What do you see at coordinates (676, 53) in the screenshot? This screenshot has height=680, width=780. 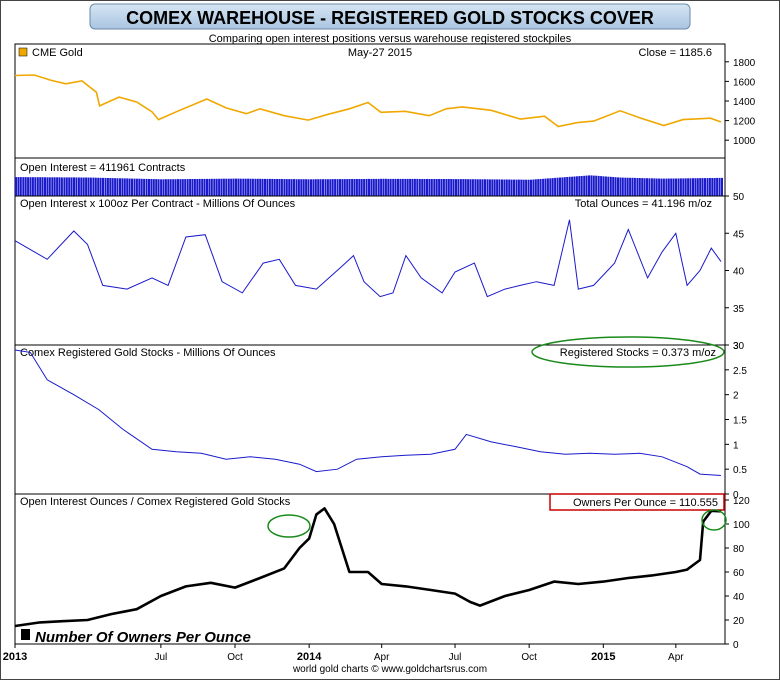 I see `gold-close-label: Close = 1185.6` at bounding box center [676, 53].